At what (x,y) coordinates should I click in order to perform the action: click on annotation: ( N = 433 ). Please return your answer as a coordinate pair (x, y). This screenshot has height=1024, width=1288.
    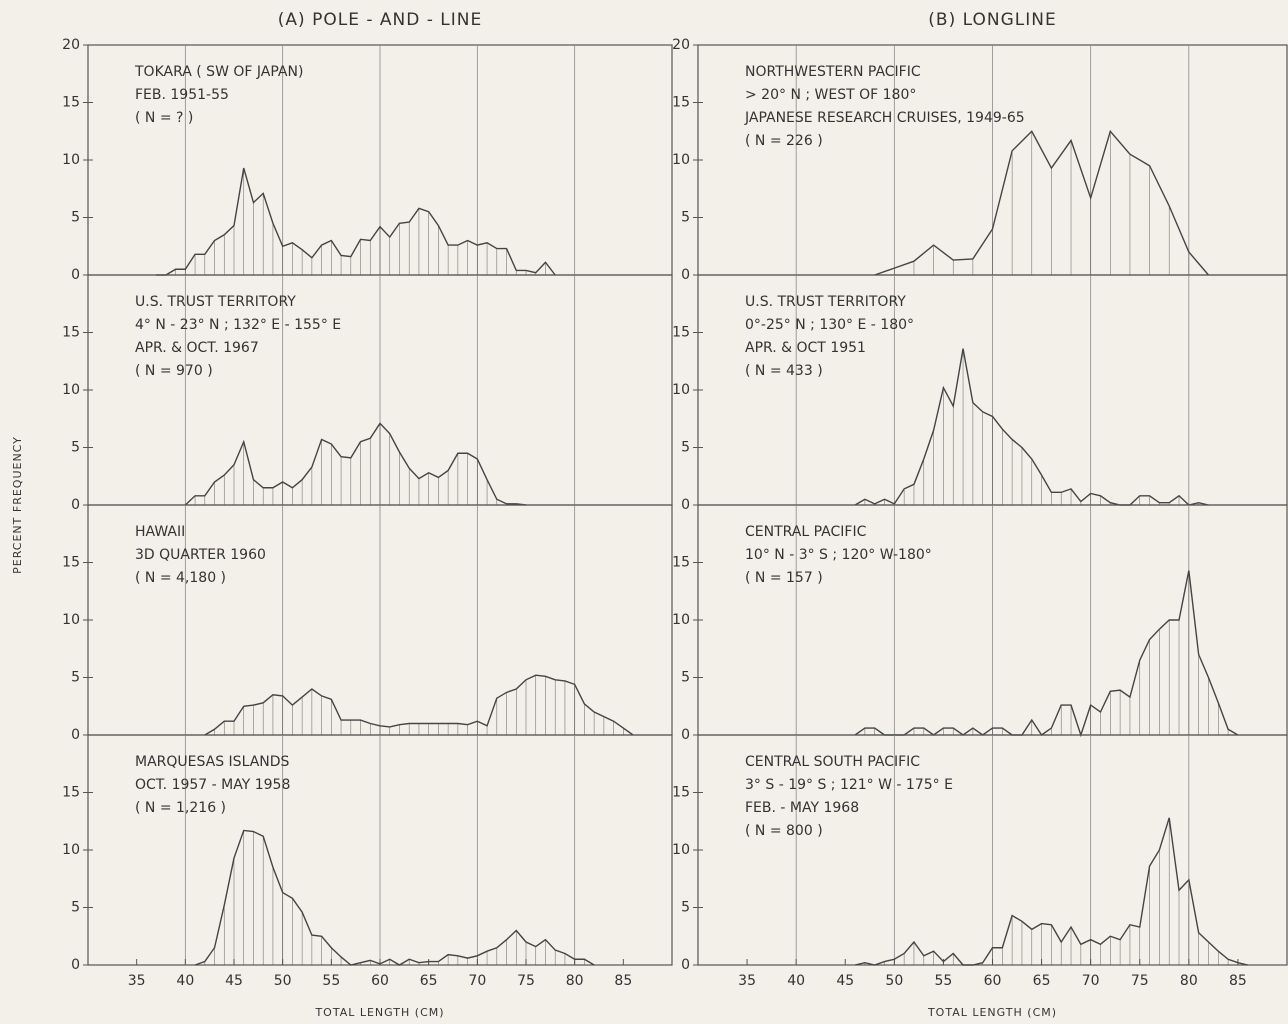
    Looking at the image, I should click on (784, 371).